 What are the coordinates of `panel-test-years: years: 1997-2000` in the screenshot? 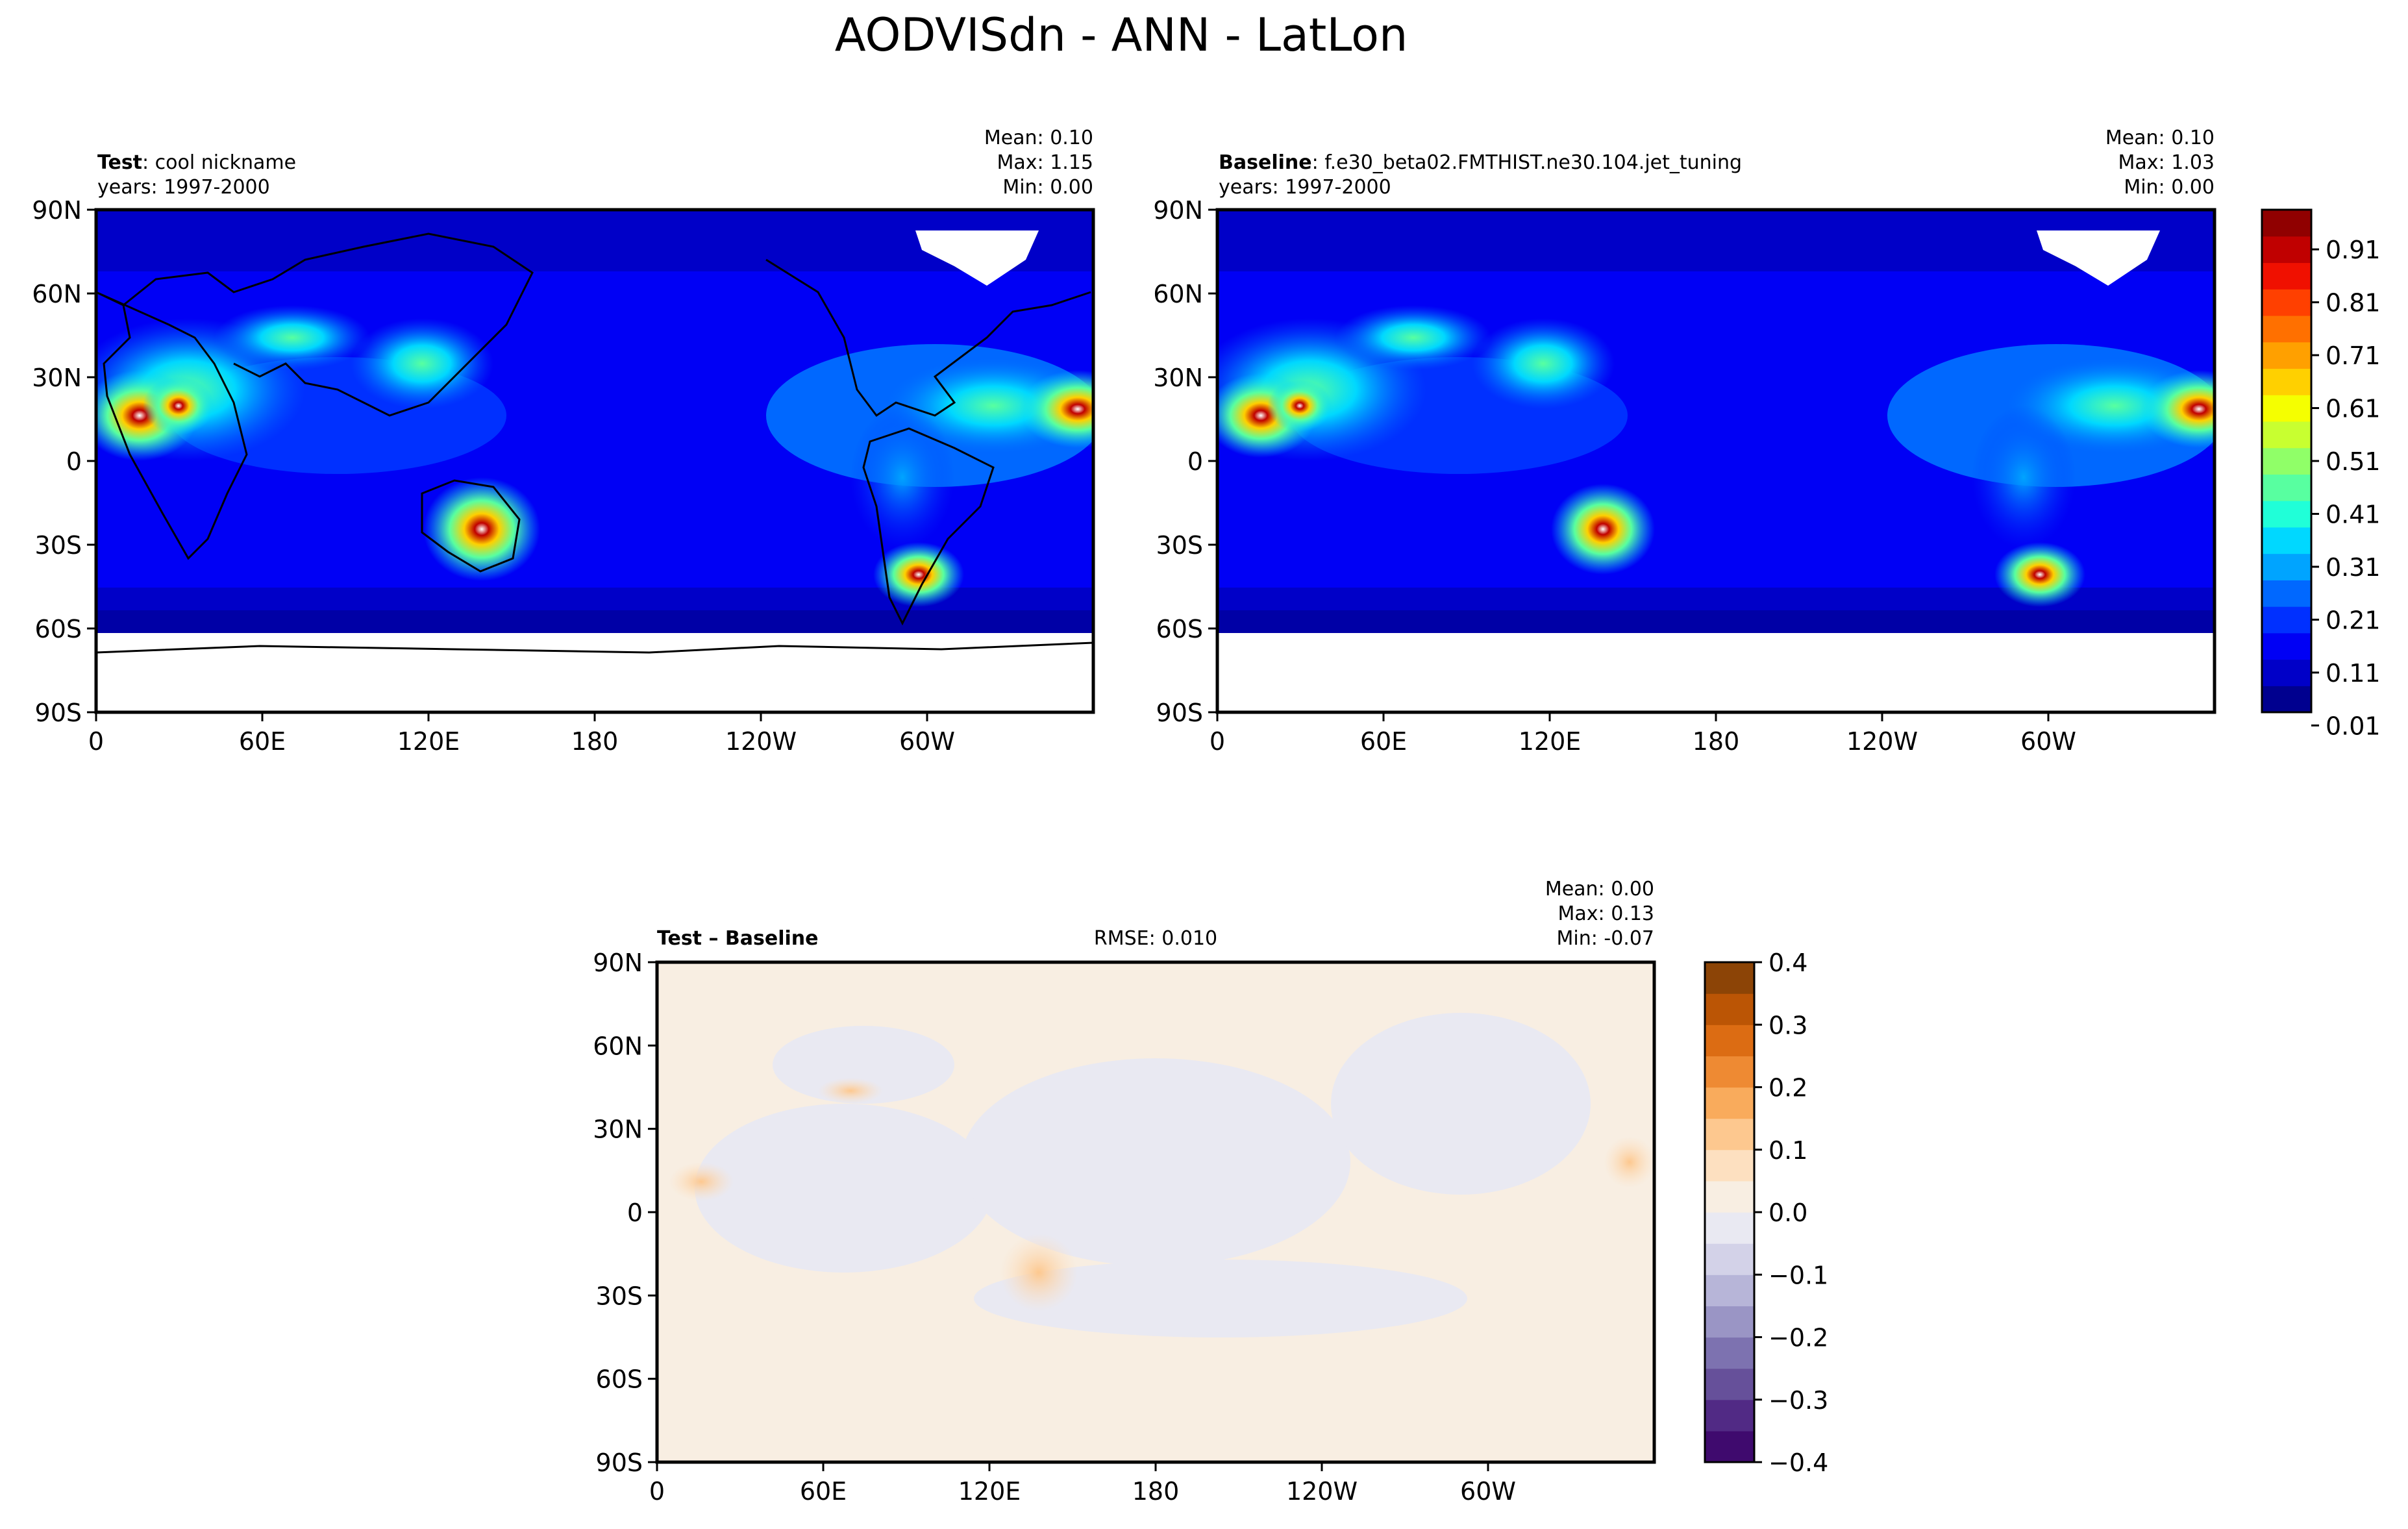 It's located at (183, 187).